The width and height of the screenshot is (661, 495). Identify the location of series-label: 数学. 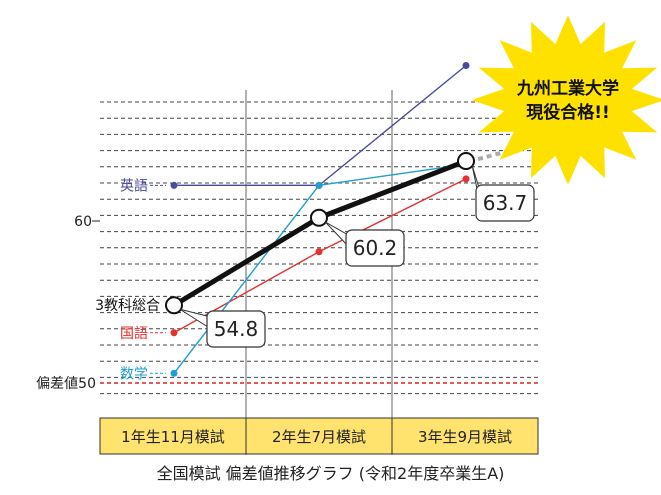
(134, 374).